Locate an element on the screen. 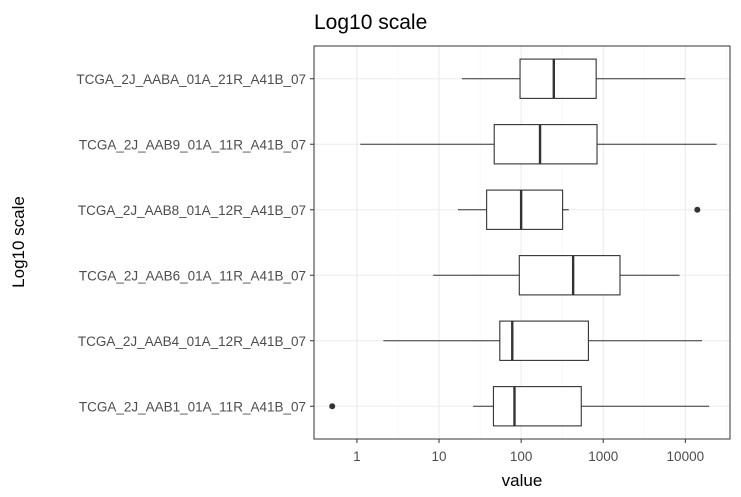 The image size is (741, 497). chart-title: Log10 scale is located at coordinates (370, 22).